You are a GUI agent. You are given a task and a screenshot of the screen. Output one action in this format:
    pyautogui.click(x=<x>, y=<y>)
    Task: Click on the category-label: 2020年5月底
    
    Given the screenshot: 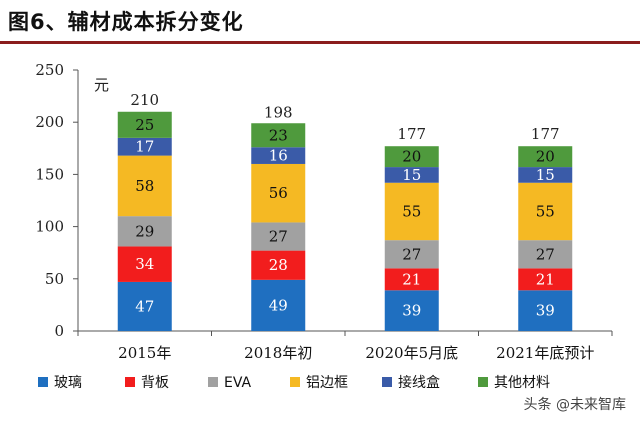 What is the action you would take?
    pyautogui.click(x=411, y=353)
    